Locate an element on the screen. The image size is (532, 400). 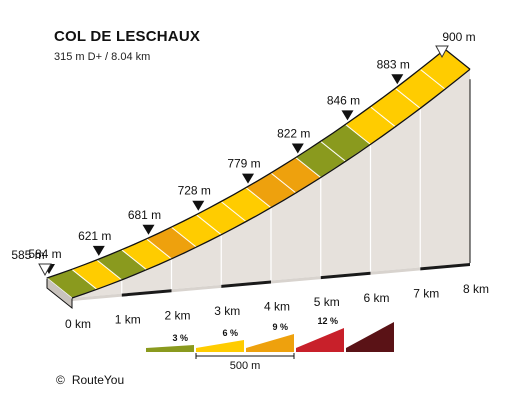
distance-tick-label: 4 km is located at coordinates (277, 307).